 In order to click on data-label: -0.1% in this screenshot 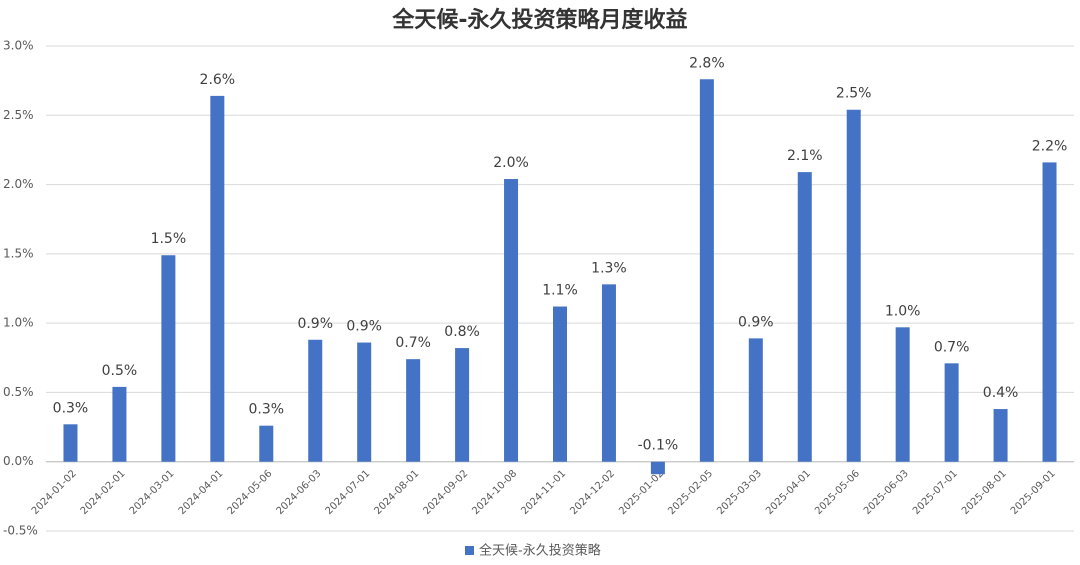, I will do `click(658, 446)`.